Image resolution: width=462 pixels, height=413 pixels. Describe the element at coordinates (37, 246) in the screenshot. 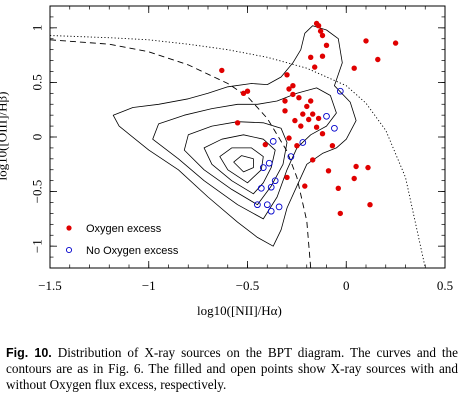

I see `y-tick-label: −1` at that location.